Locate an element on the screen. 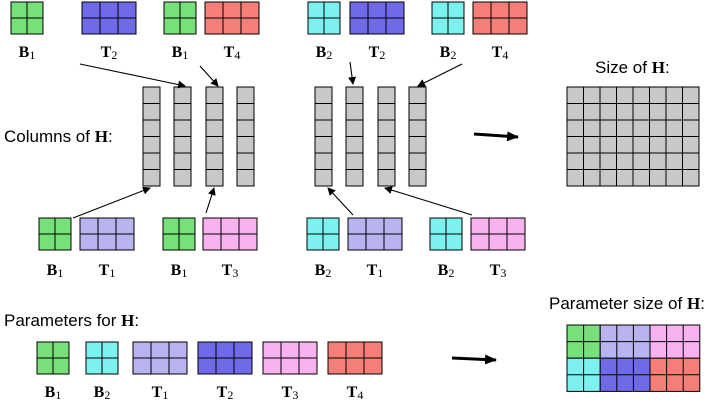 The height and width of the screenshot is (403, 720). size-of-h-grid is located at coordinates (633, 136).